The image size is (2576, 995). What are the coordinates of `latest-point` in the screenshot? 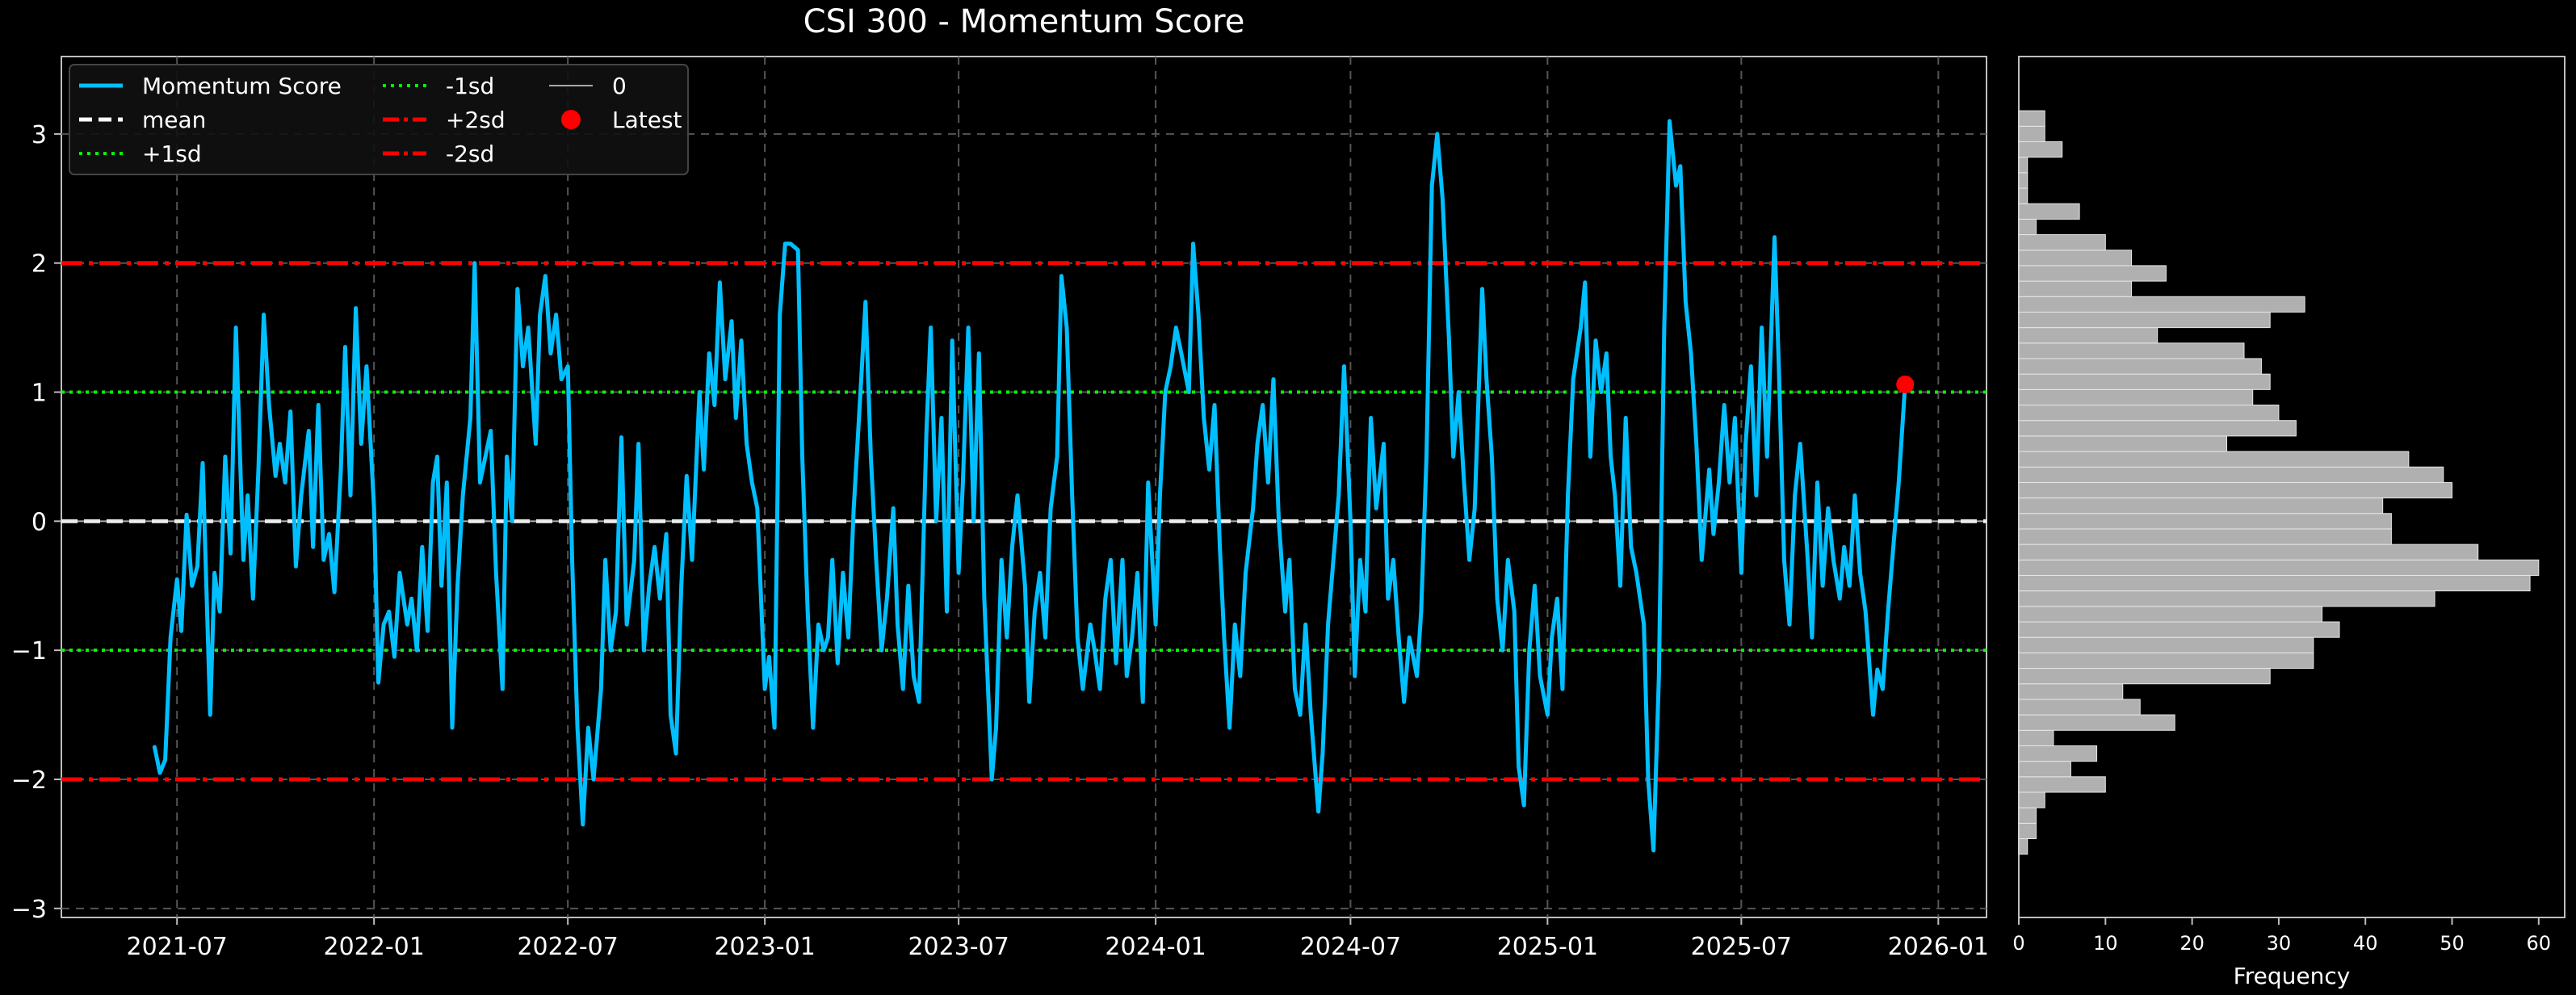 It's located at (1905, 384).